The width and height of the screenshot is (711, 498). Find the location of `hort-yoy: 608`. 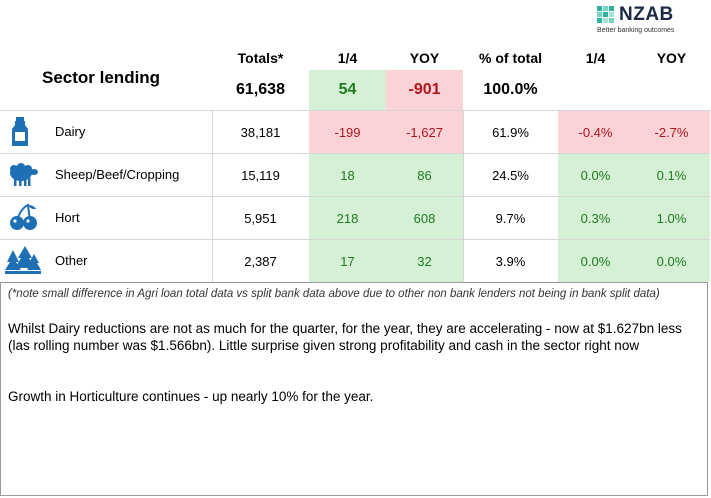

hort-yoy: 608 is located at coordinates (424, 218).